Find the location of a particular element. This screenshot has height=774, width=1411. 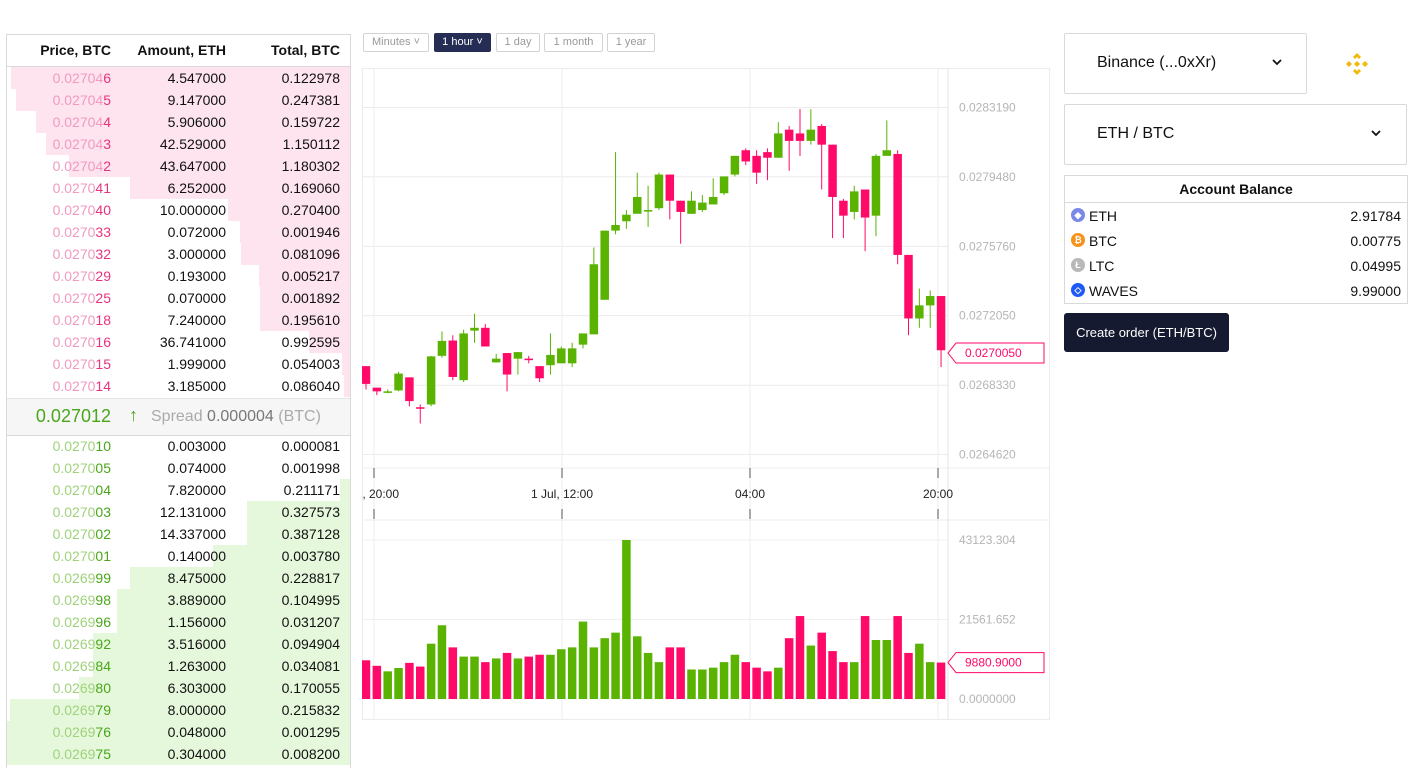

ask-row: 0.027045 9.147000 0.247381 is located at coordinates (178, 100).